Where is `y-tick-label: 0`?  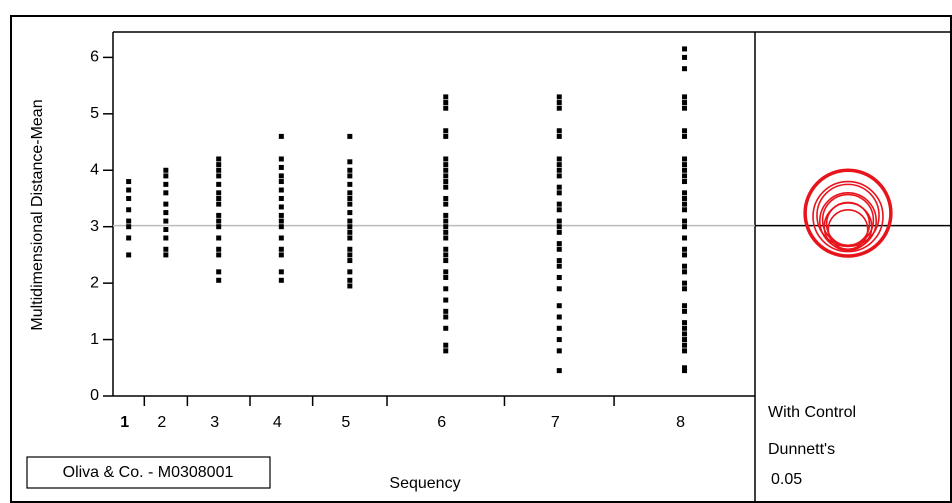
y-tick-label: 0 is located at coordinates (94, 395).